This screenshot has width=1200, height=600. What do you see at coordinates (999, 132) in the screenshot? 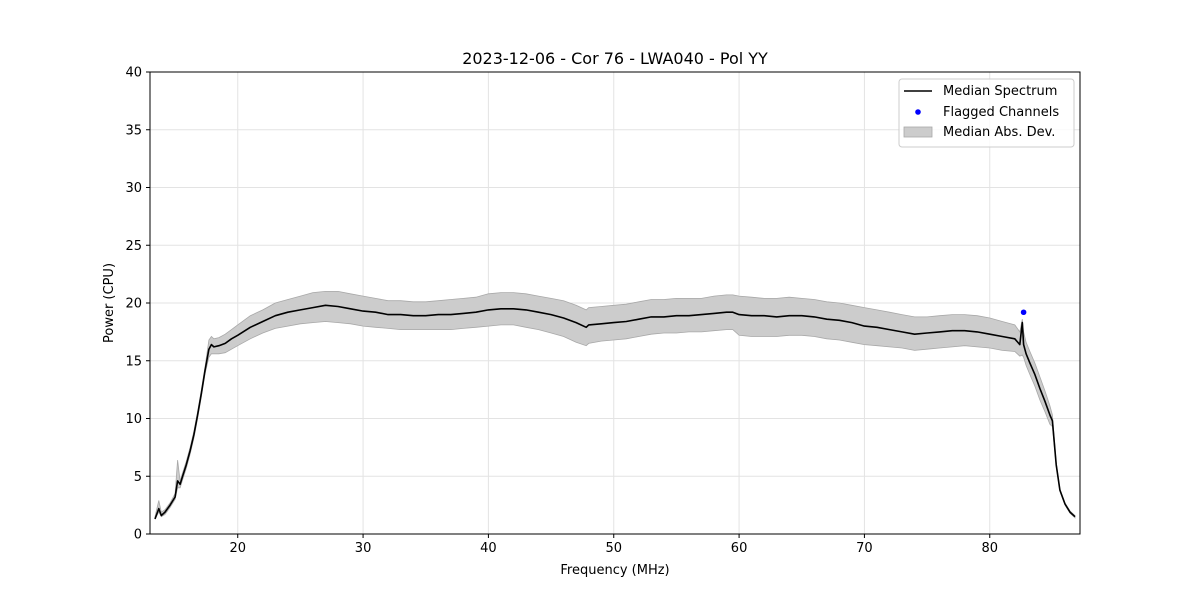
I see `legend-mad-label: Median Abs. Dev.` at bounding box center [999, 132].